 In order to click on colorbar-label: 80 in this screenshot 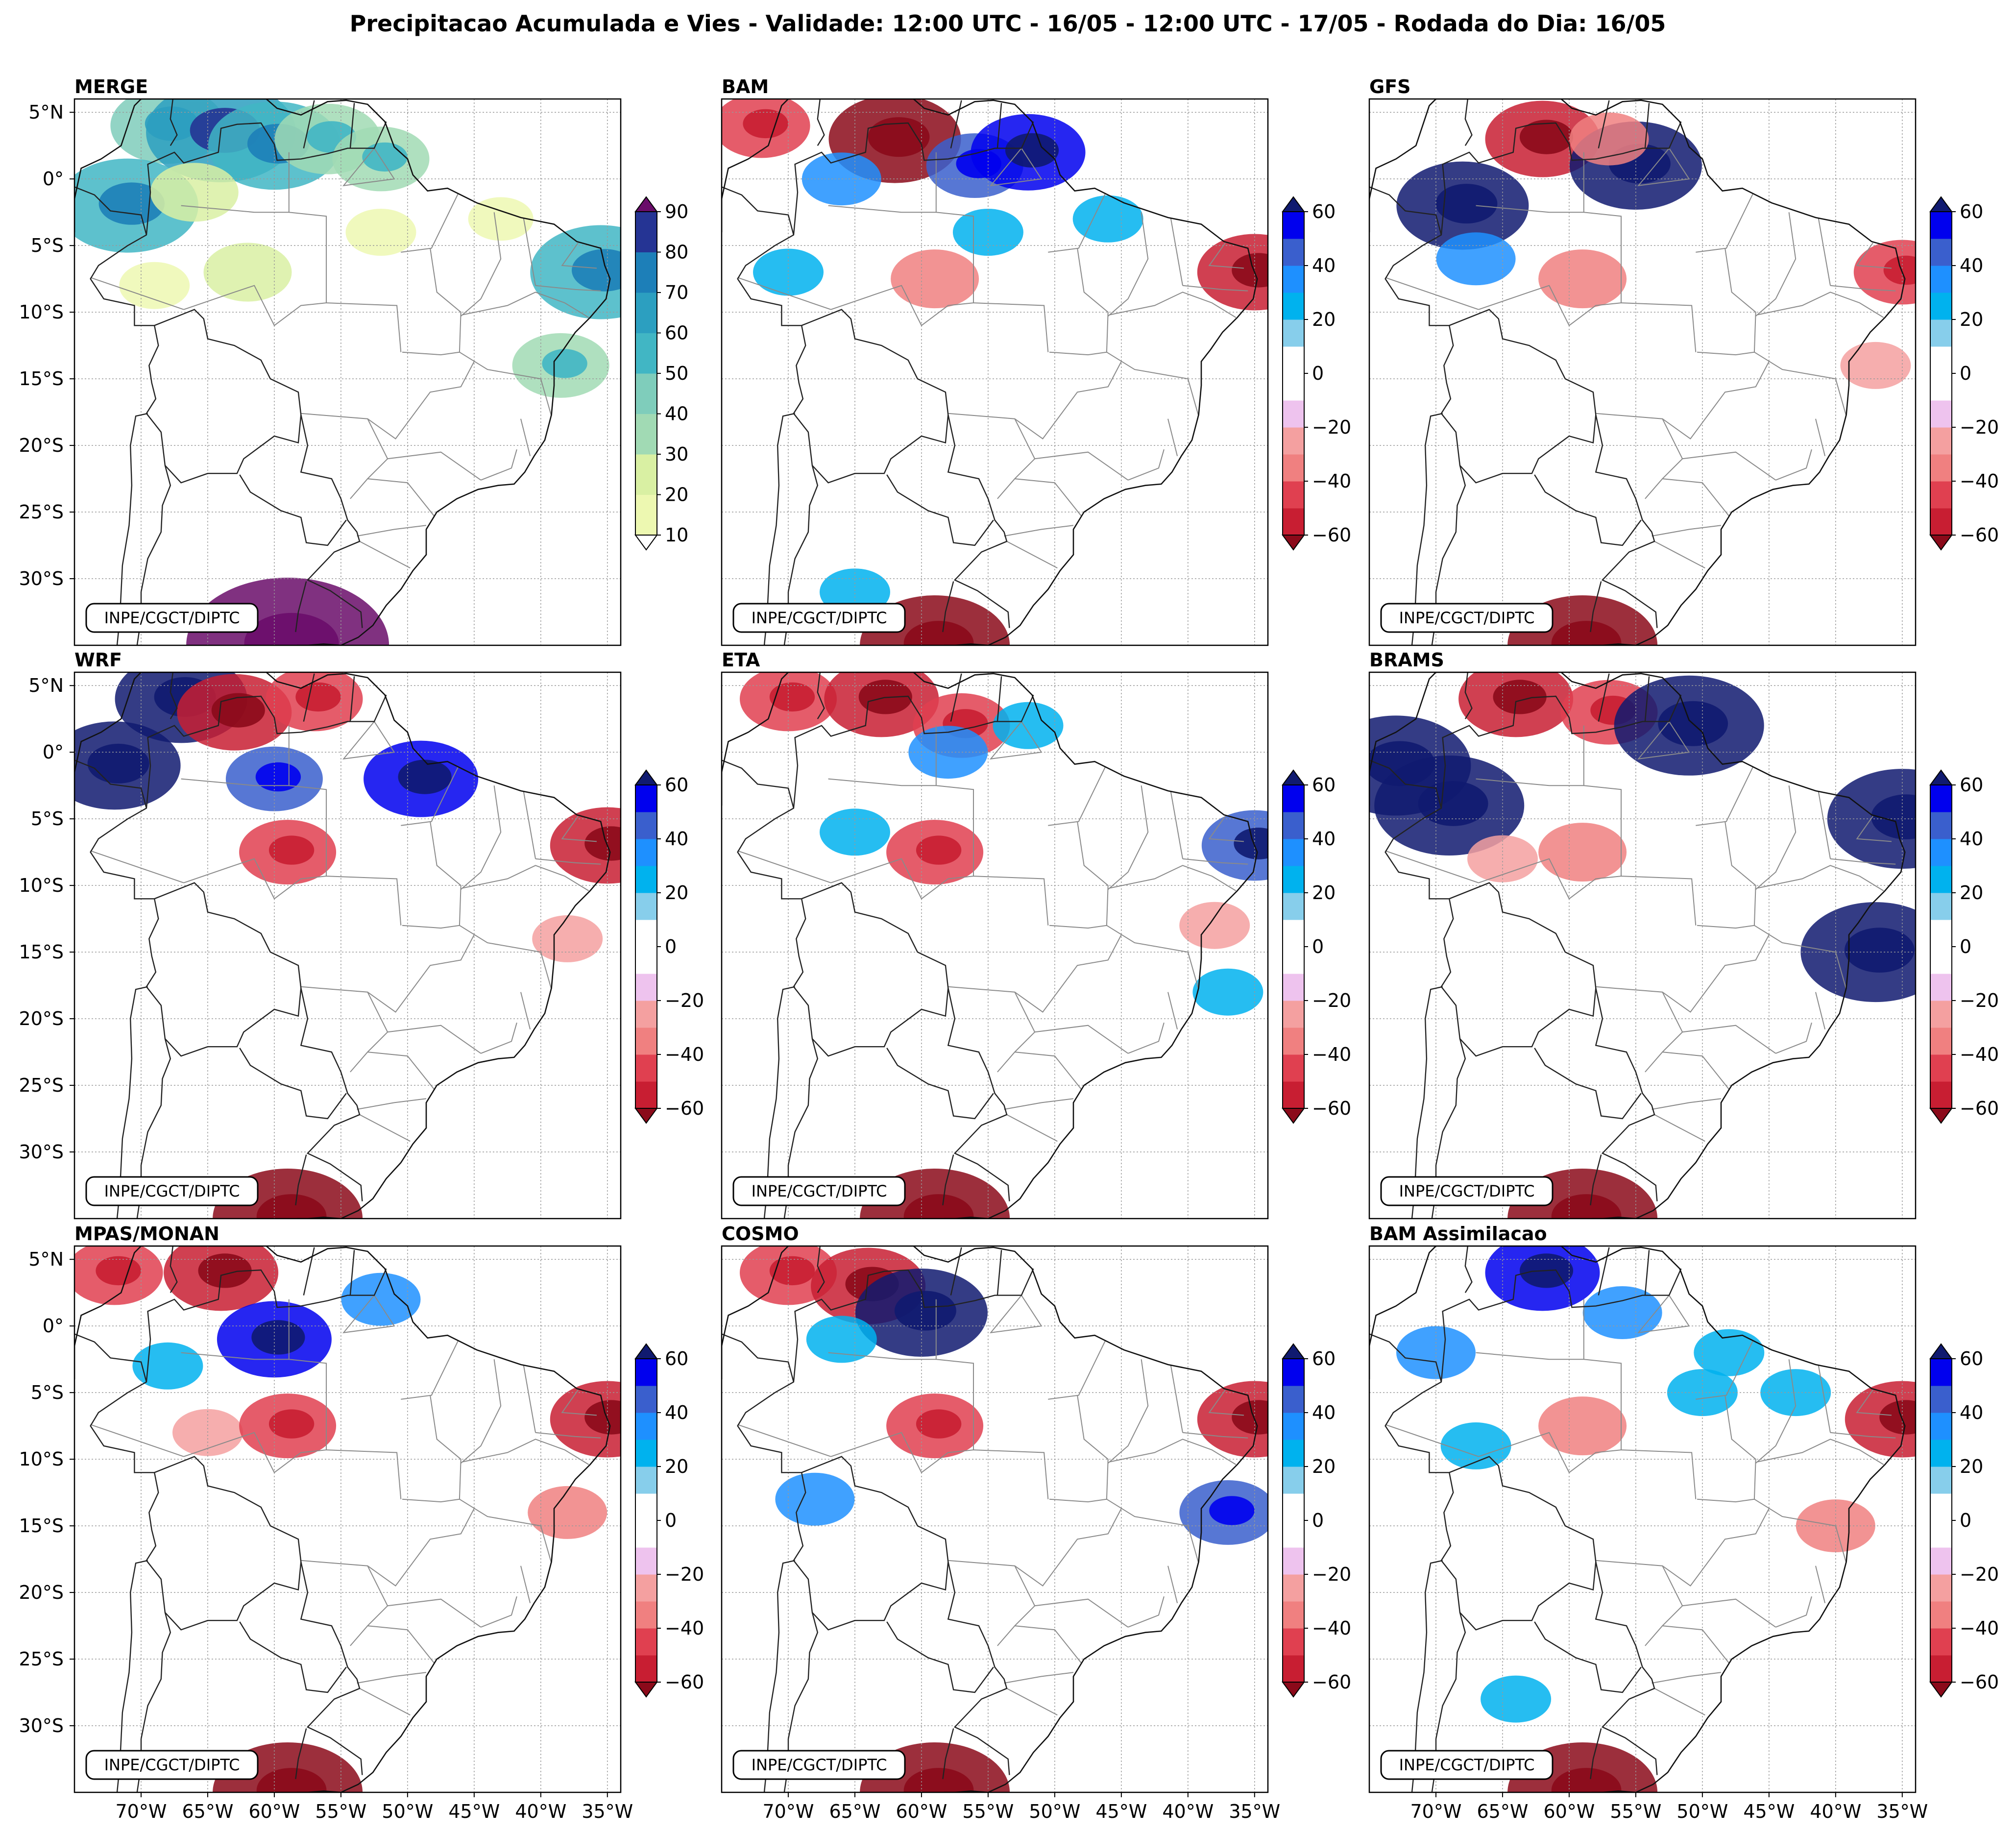, I will do `click(676, 253)`.